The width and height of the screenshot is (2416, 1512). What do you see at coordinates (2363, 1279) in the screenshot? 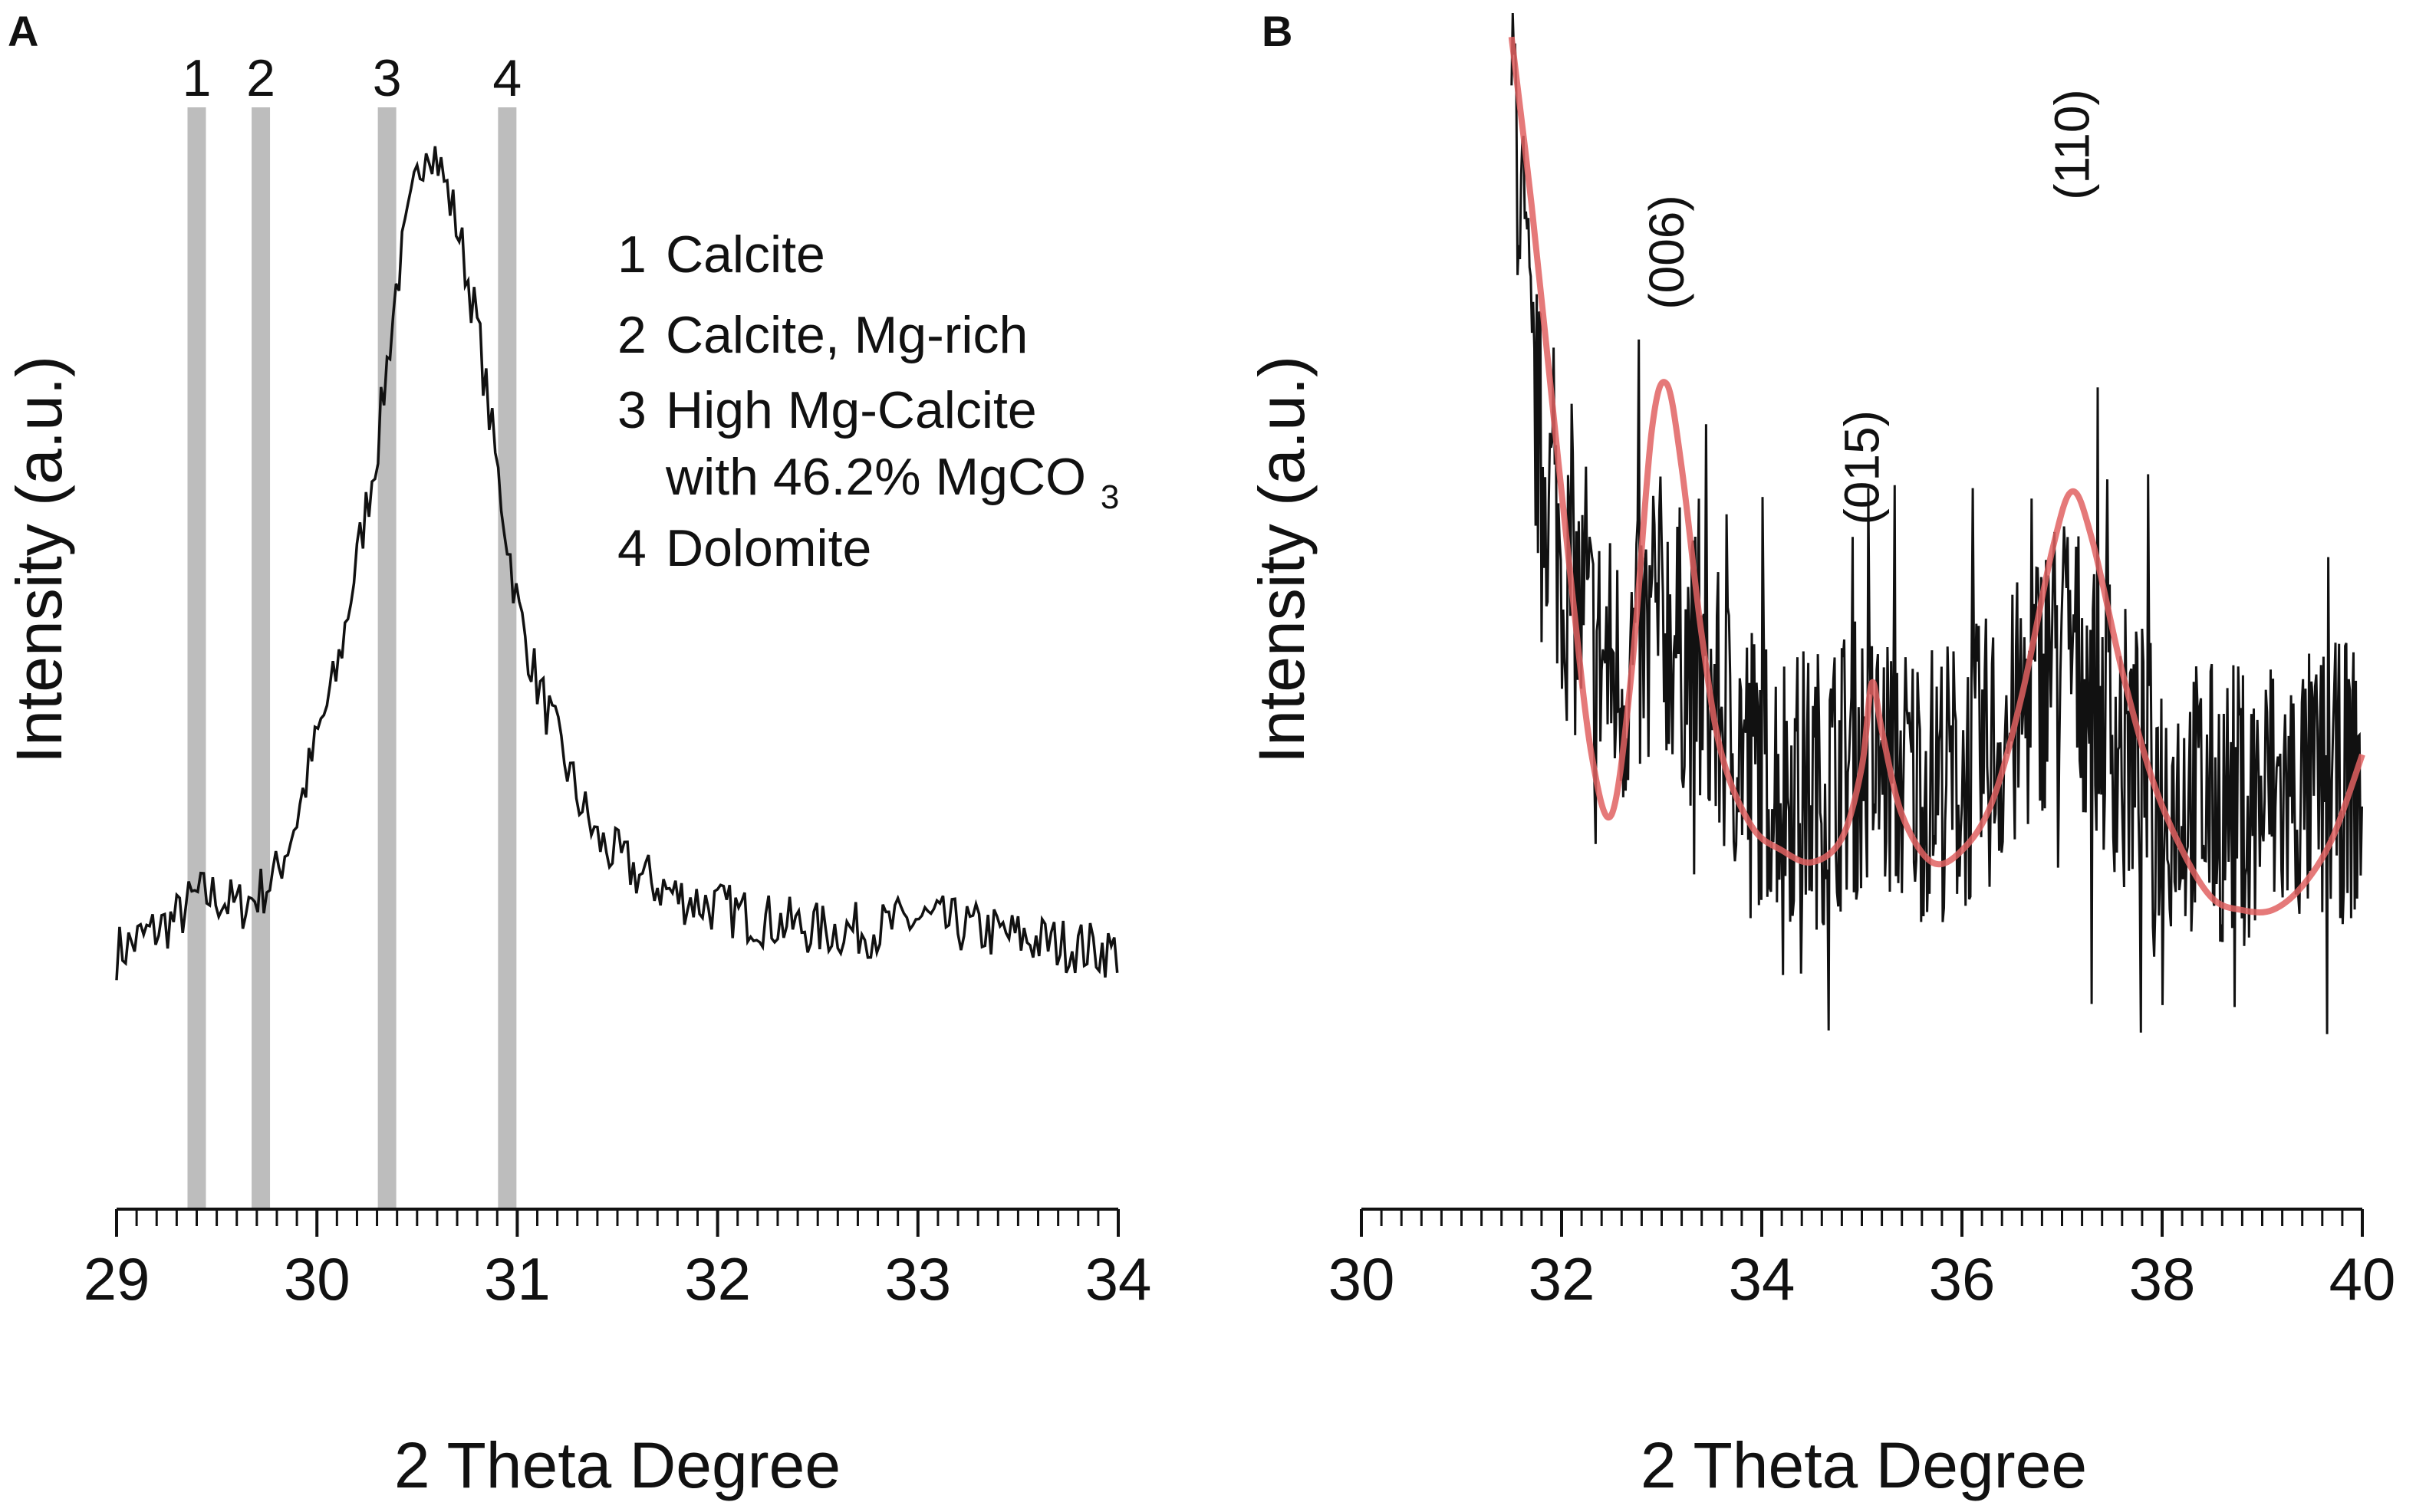
I see `tick-label-40: 40` at bounding box center [2363, 1279].